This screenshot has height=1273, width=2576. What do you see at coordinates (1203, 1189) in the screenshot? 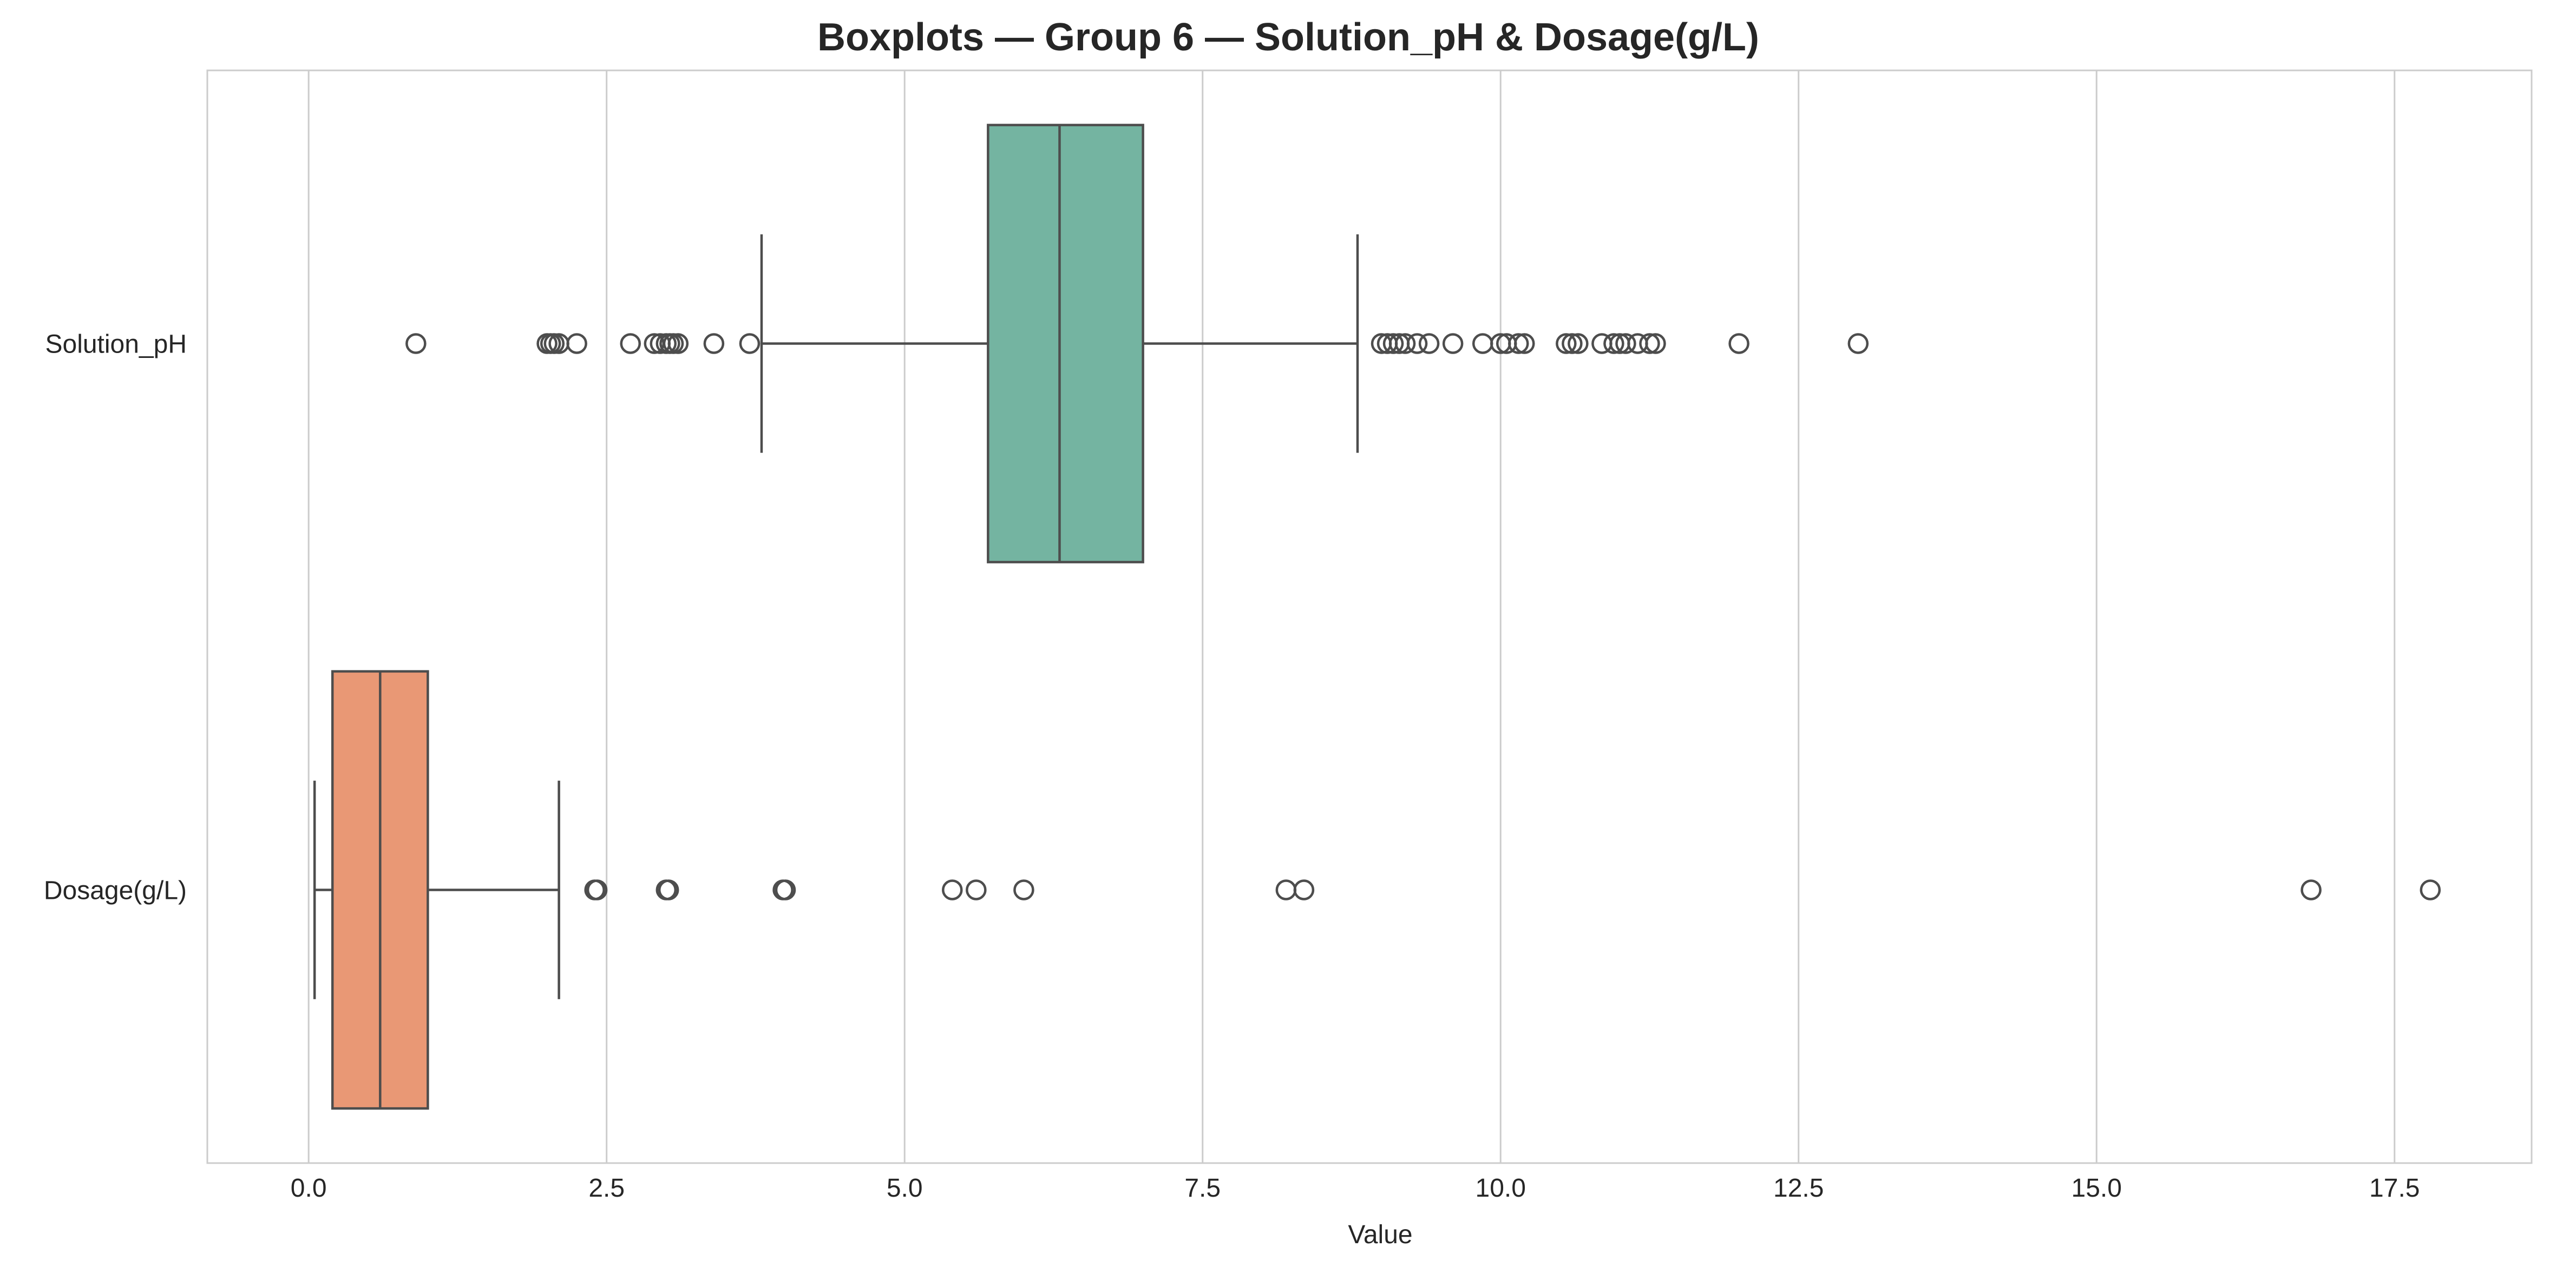
I see `x-tick-label: 7.5` at bounding box center [1203, 1189].